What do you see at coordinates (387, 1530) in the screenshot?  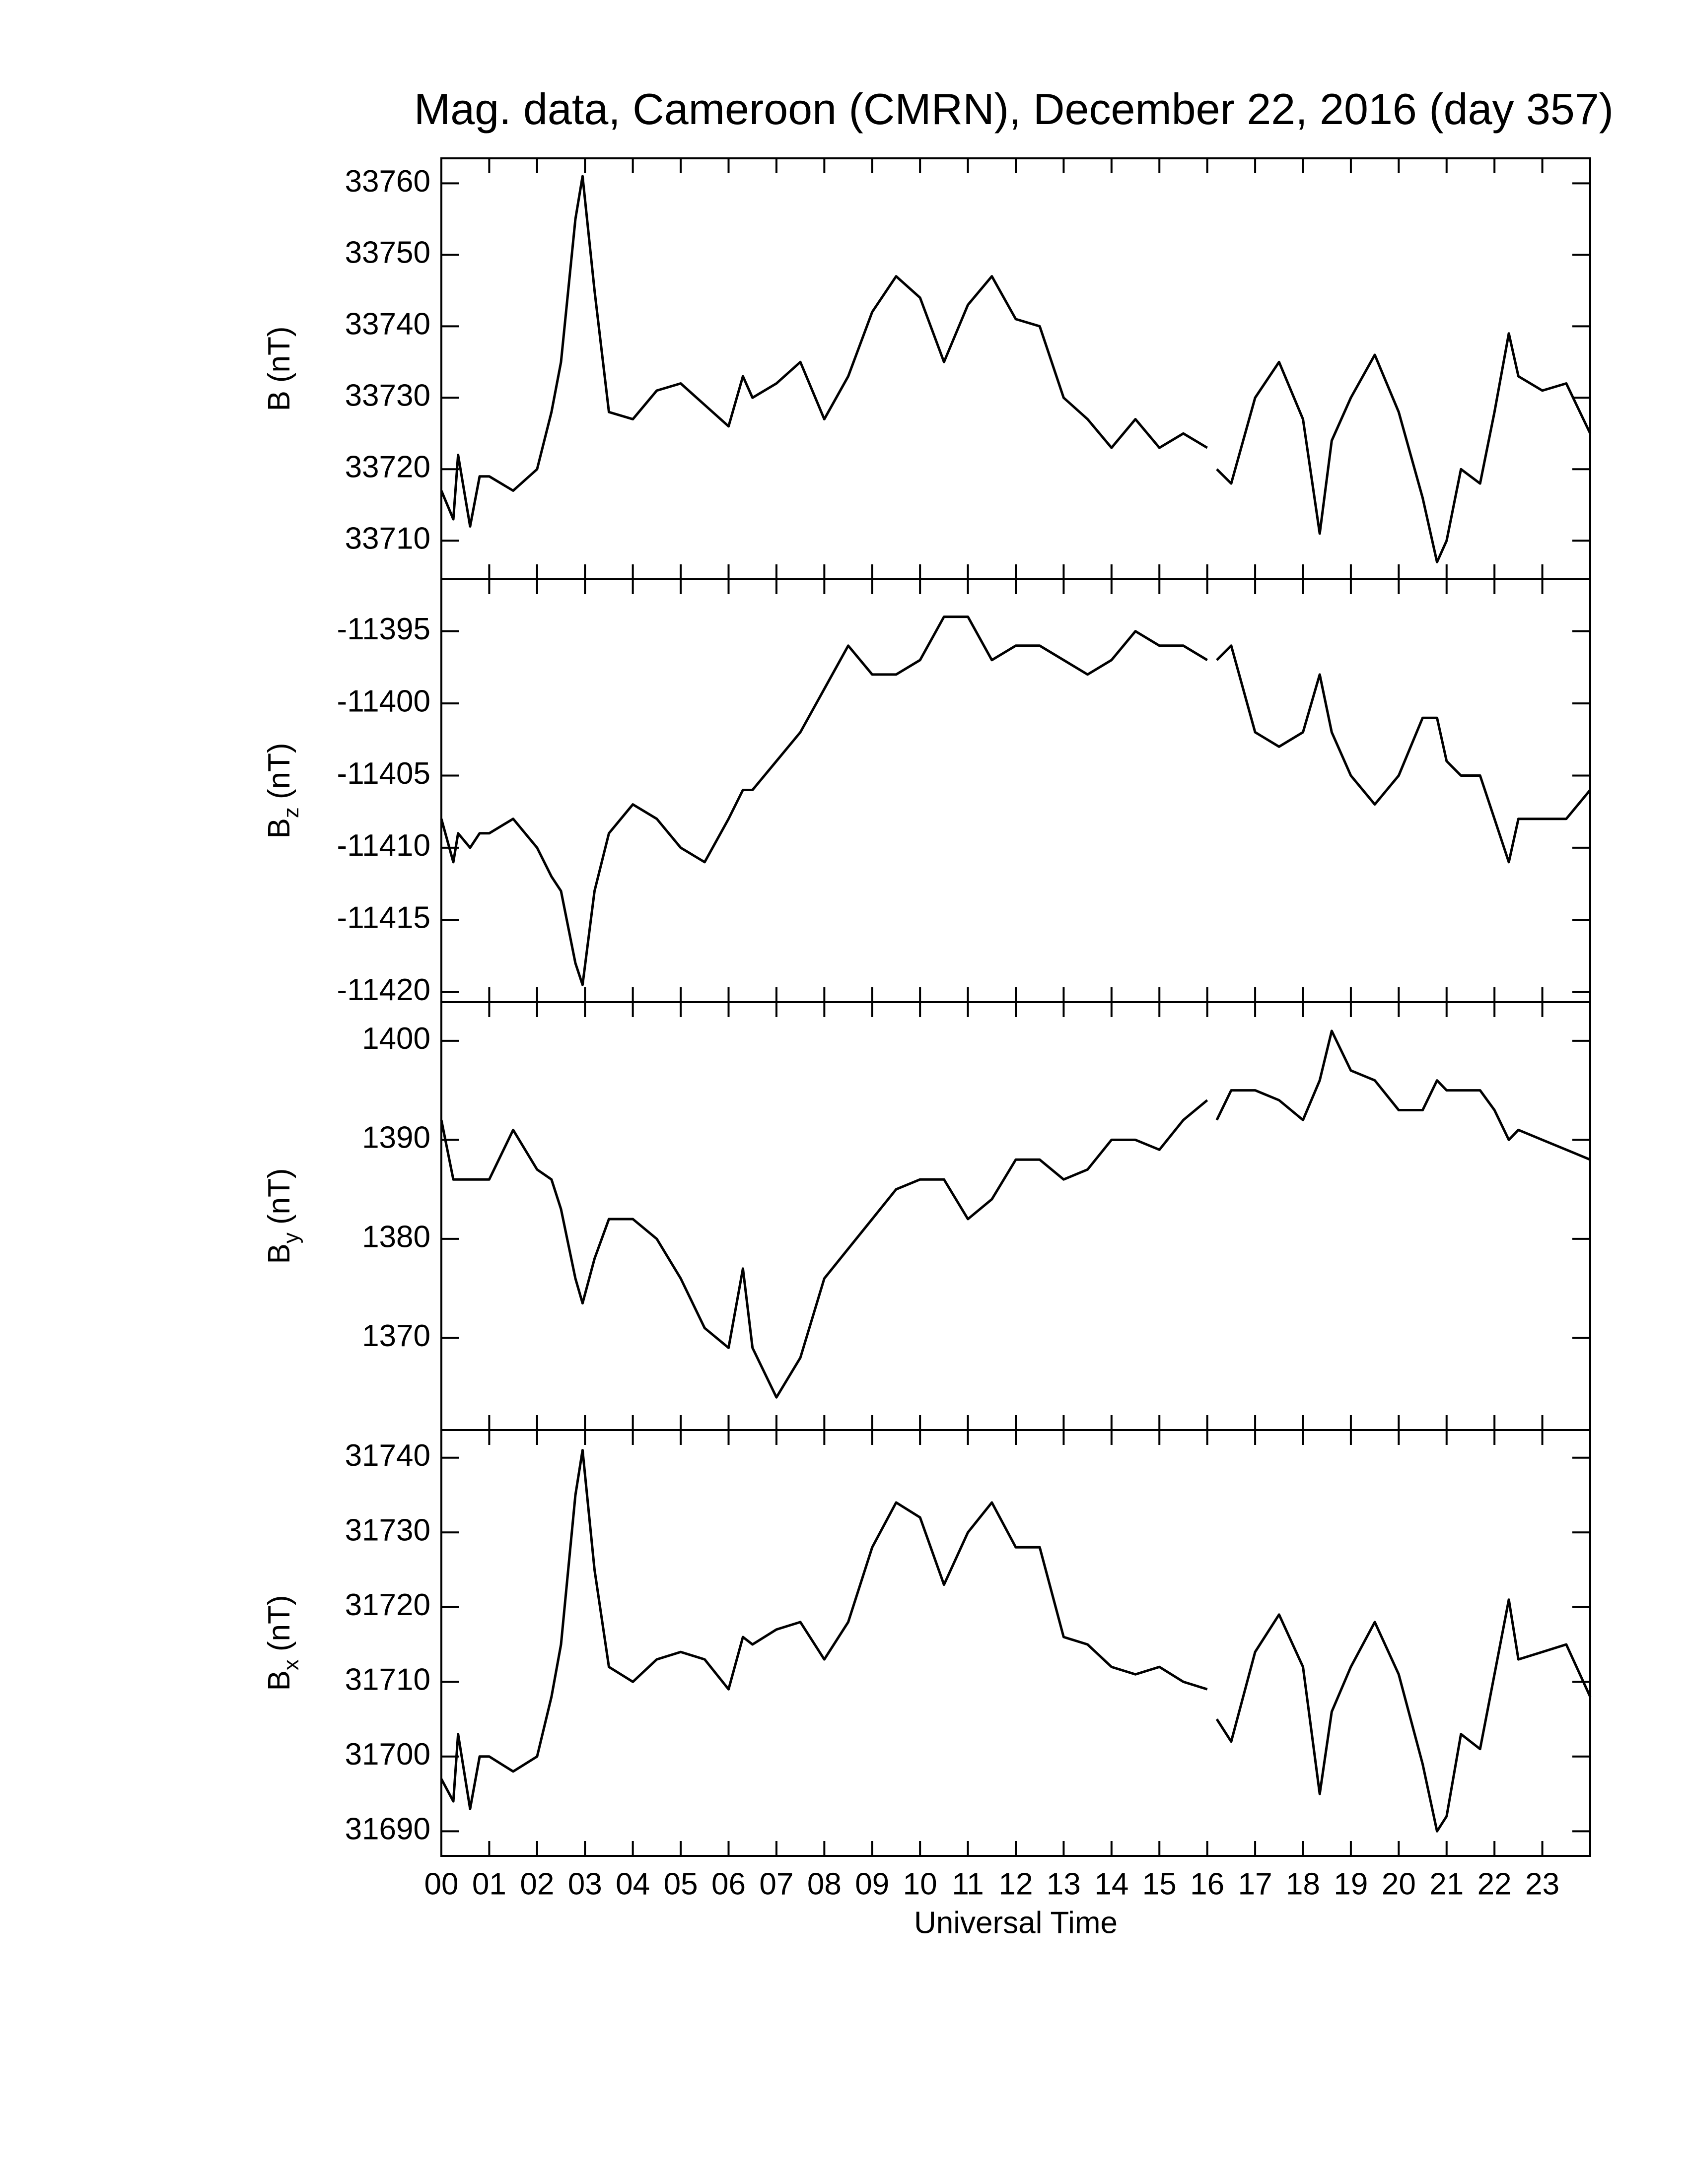 I see `y-tick-label: 31730` at bounding box center [387, 1530].